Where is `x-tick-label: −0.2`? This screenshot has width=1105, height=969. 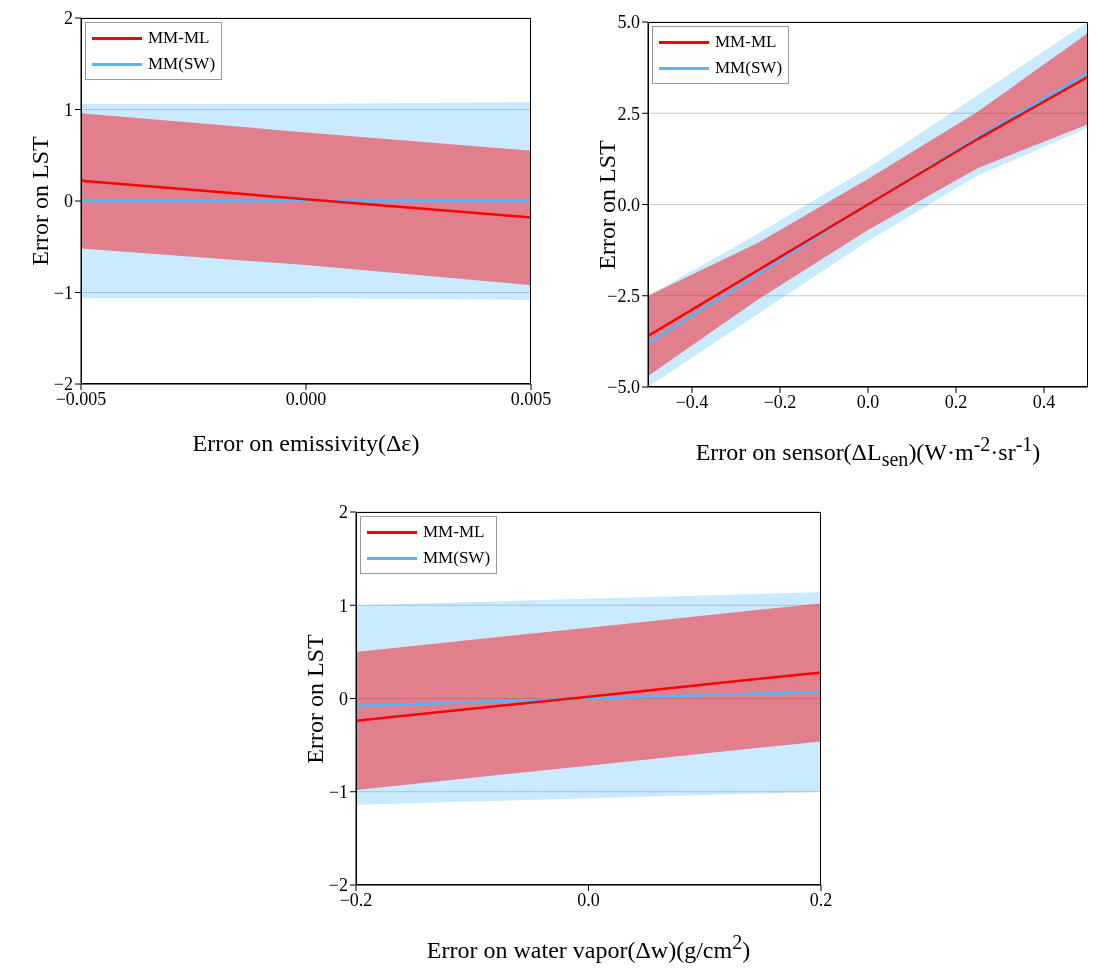 x-tick-label: −0.2 is located at coordinates (780, 401).